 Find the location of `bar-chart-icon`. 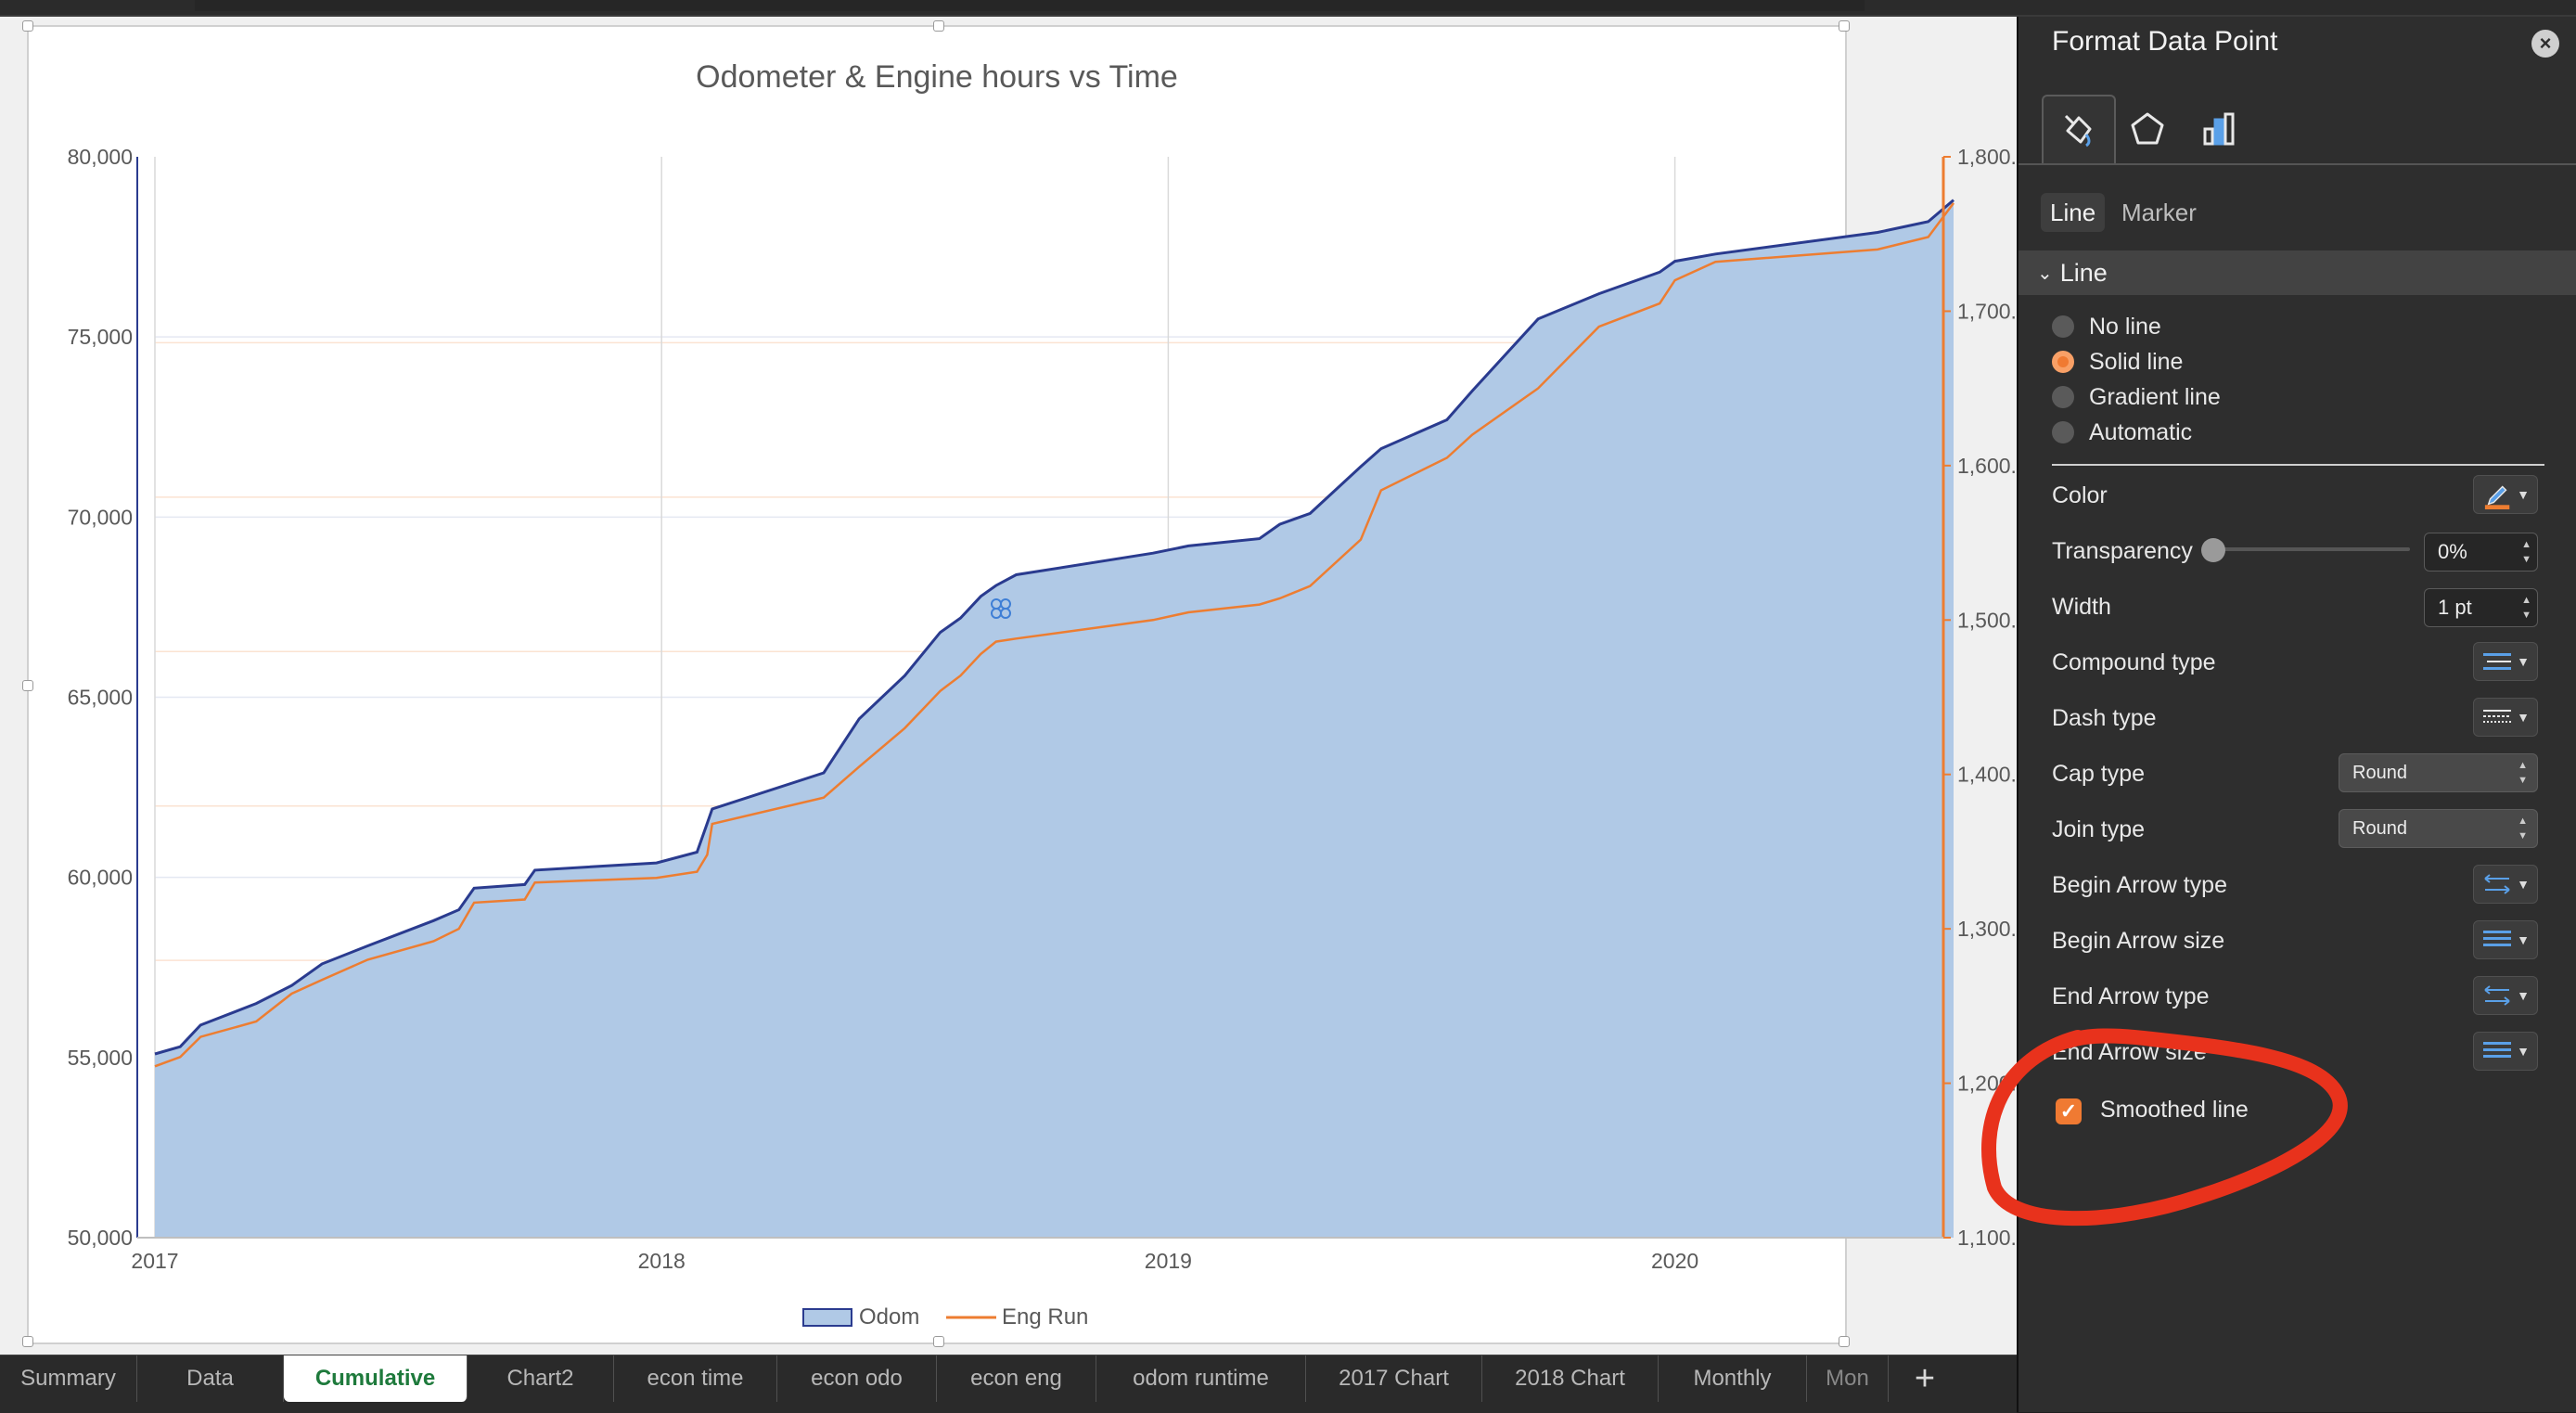

bar-chart-icon is located at coordinates (2219, 129).